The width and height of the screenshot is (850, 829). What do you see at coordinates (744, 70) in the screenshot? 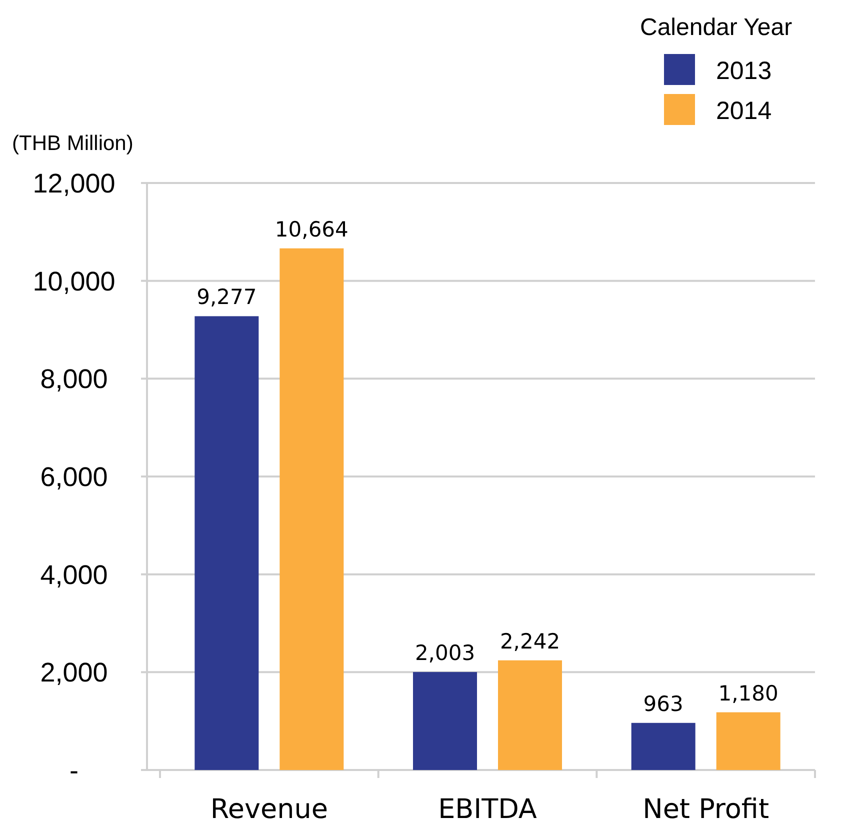
I see `legend-label: 2013` at bounding box center [744, 70].